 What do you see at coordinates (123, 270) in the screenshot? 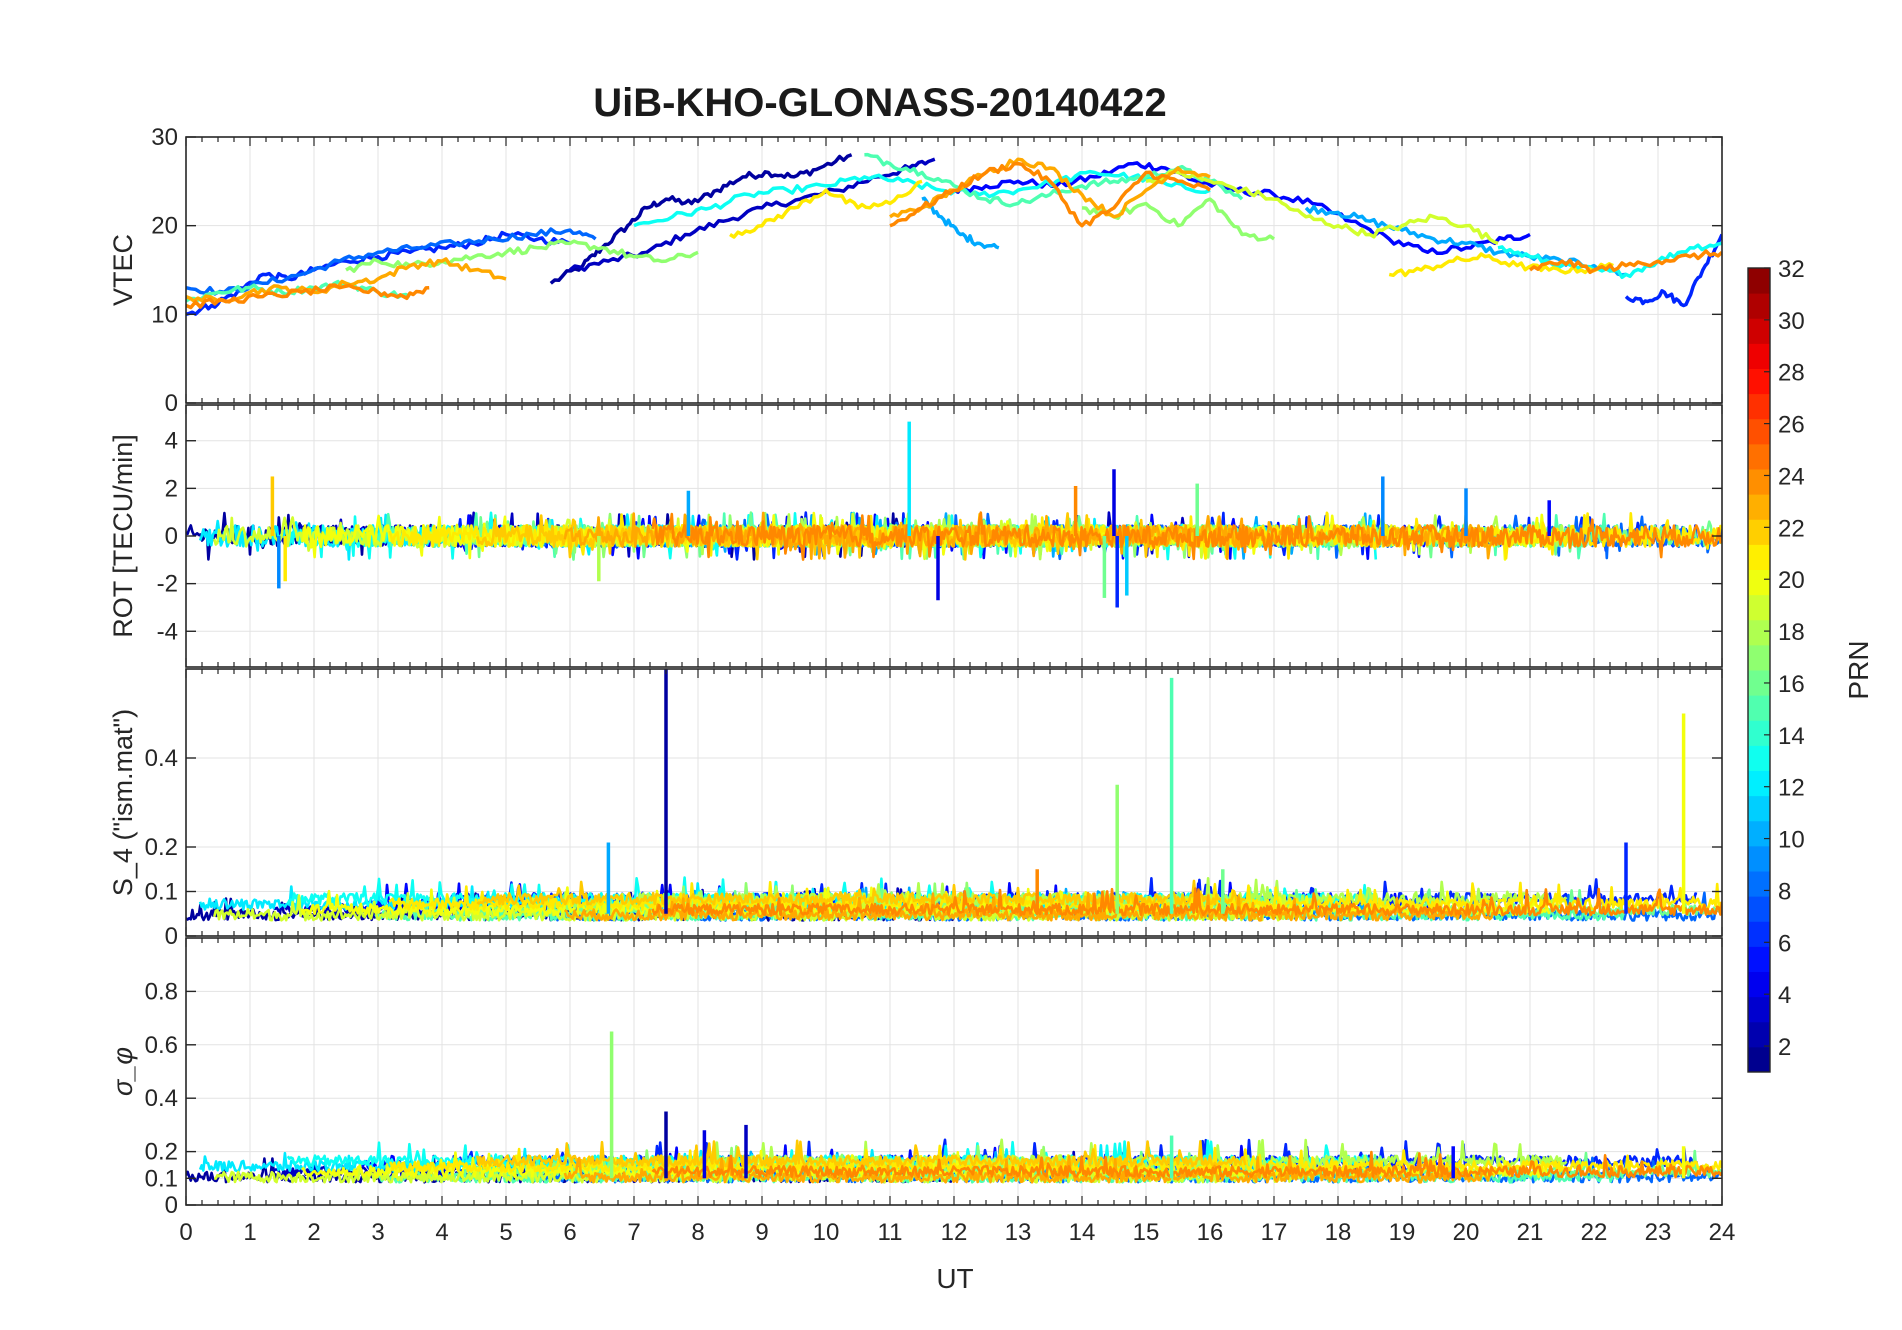
I see `y-axis-label-vtec: VTEC` at bounding box center [123, 270].